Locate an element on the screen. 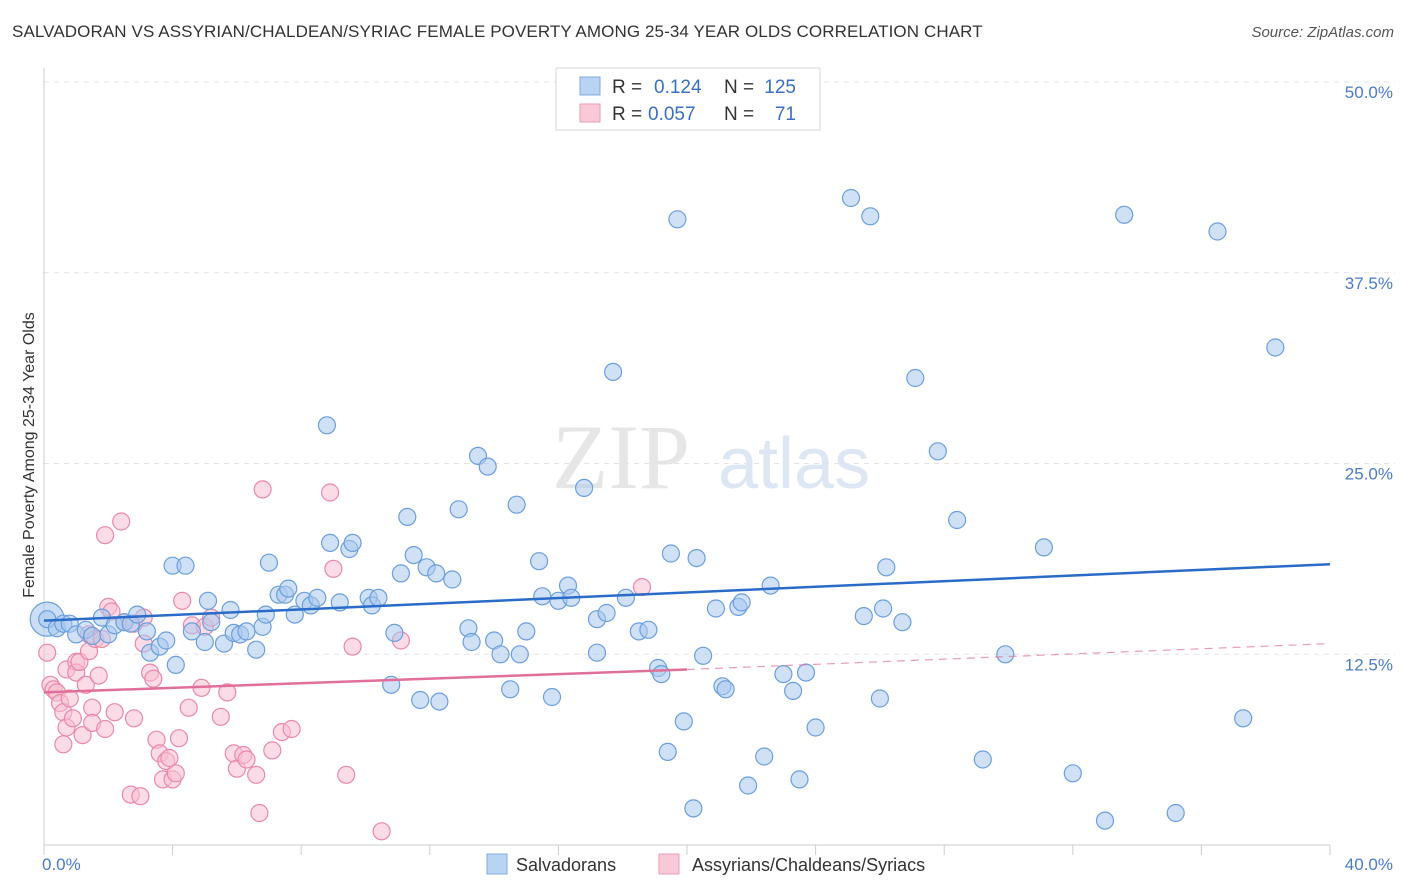  legend-n-value-1: 125 is located at coordinates (780, 87).